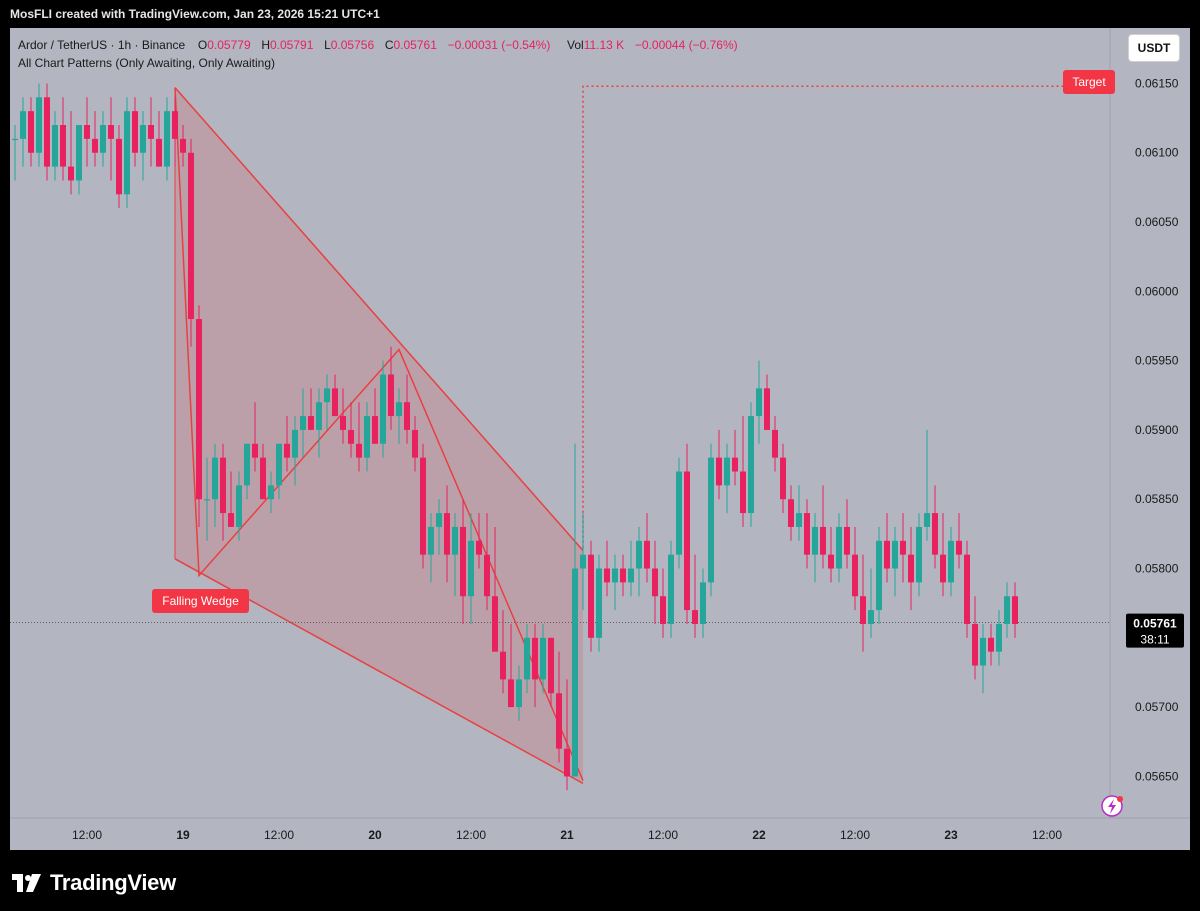  What do you see at coordinates (200, 601) in the screenshot?
I see `pattern-name-badge` at bounding box center [200, 601].